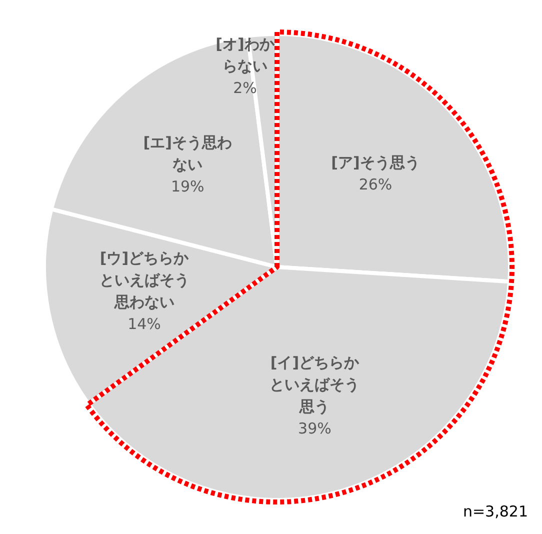 The height and width of the screenshot is (534, 542). What do you see at coordinates (315, 429) in the screenshot?
I see `data-label: 39%` at bounding box center [315, 429].